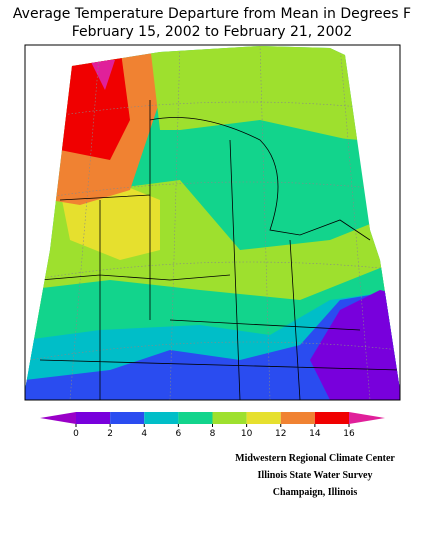  Describe the element at coordinates (110, 434) in the screenshot. I see `legend-tick-label: 2` at that location.